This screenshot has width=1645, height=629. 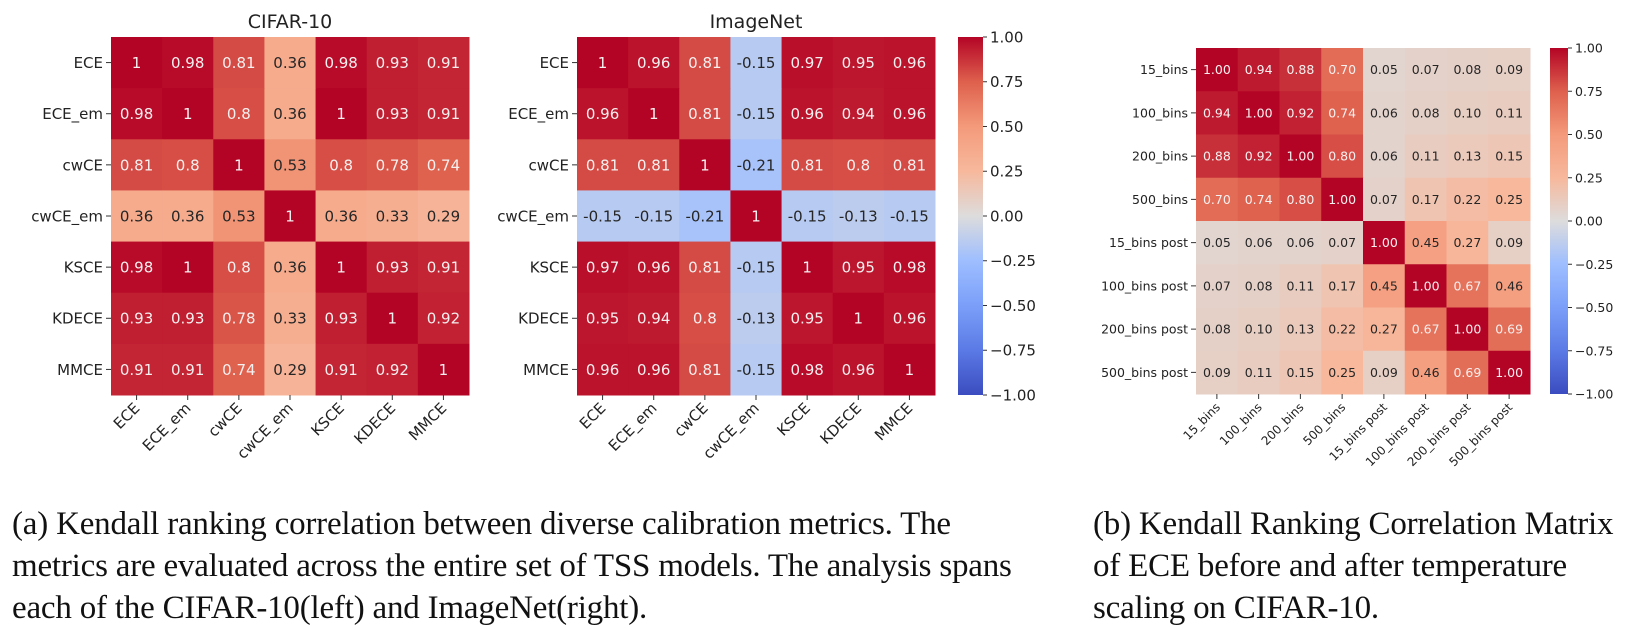 What do you see at coordinates (1509, 372) in the screenshot?
I see `cell-label: 1.00` at bounding box center [1509, 372].